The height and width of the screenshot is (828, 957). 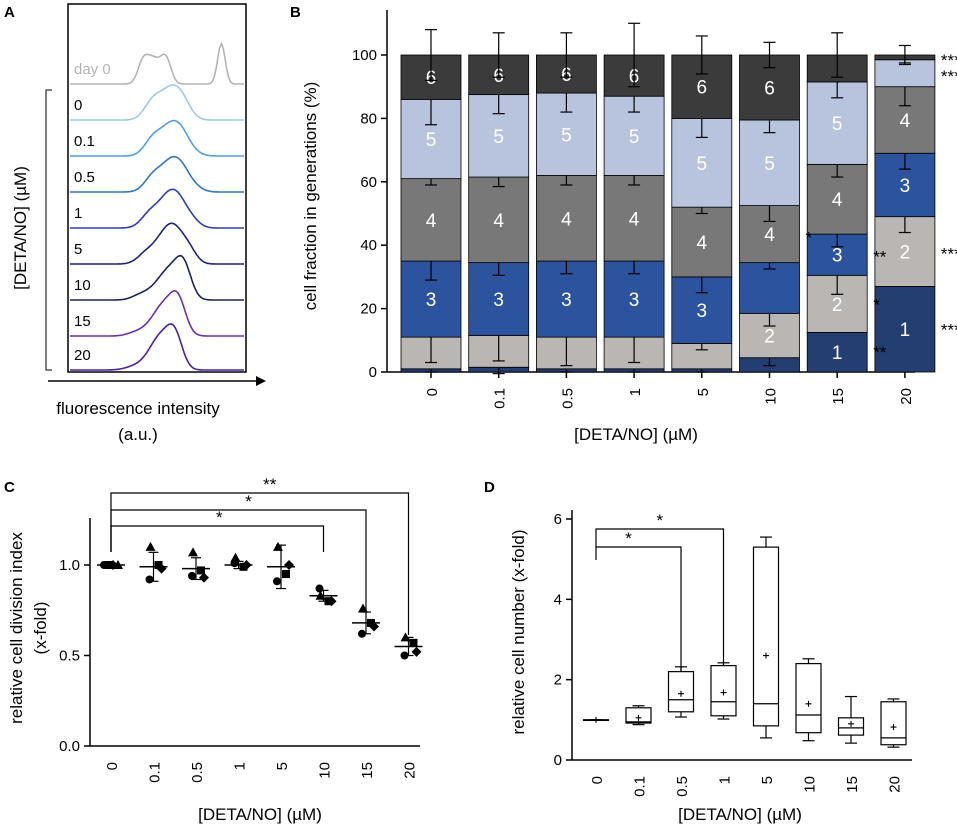 I want to click on stacked-bar-y-tick-label: 100, so click(x=364, y=55).